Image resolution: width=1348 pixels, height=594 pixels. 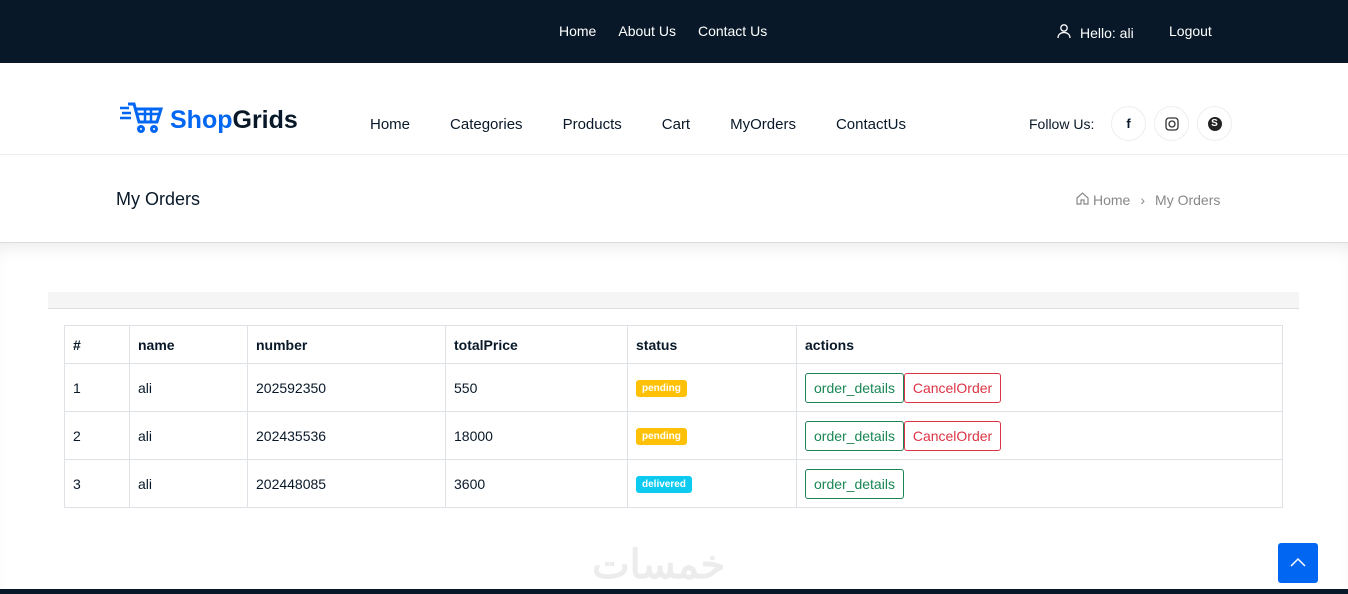 I want to click on cell-number: 202592350, so click(x=346, y=387).